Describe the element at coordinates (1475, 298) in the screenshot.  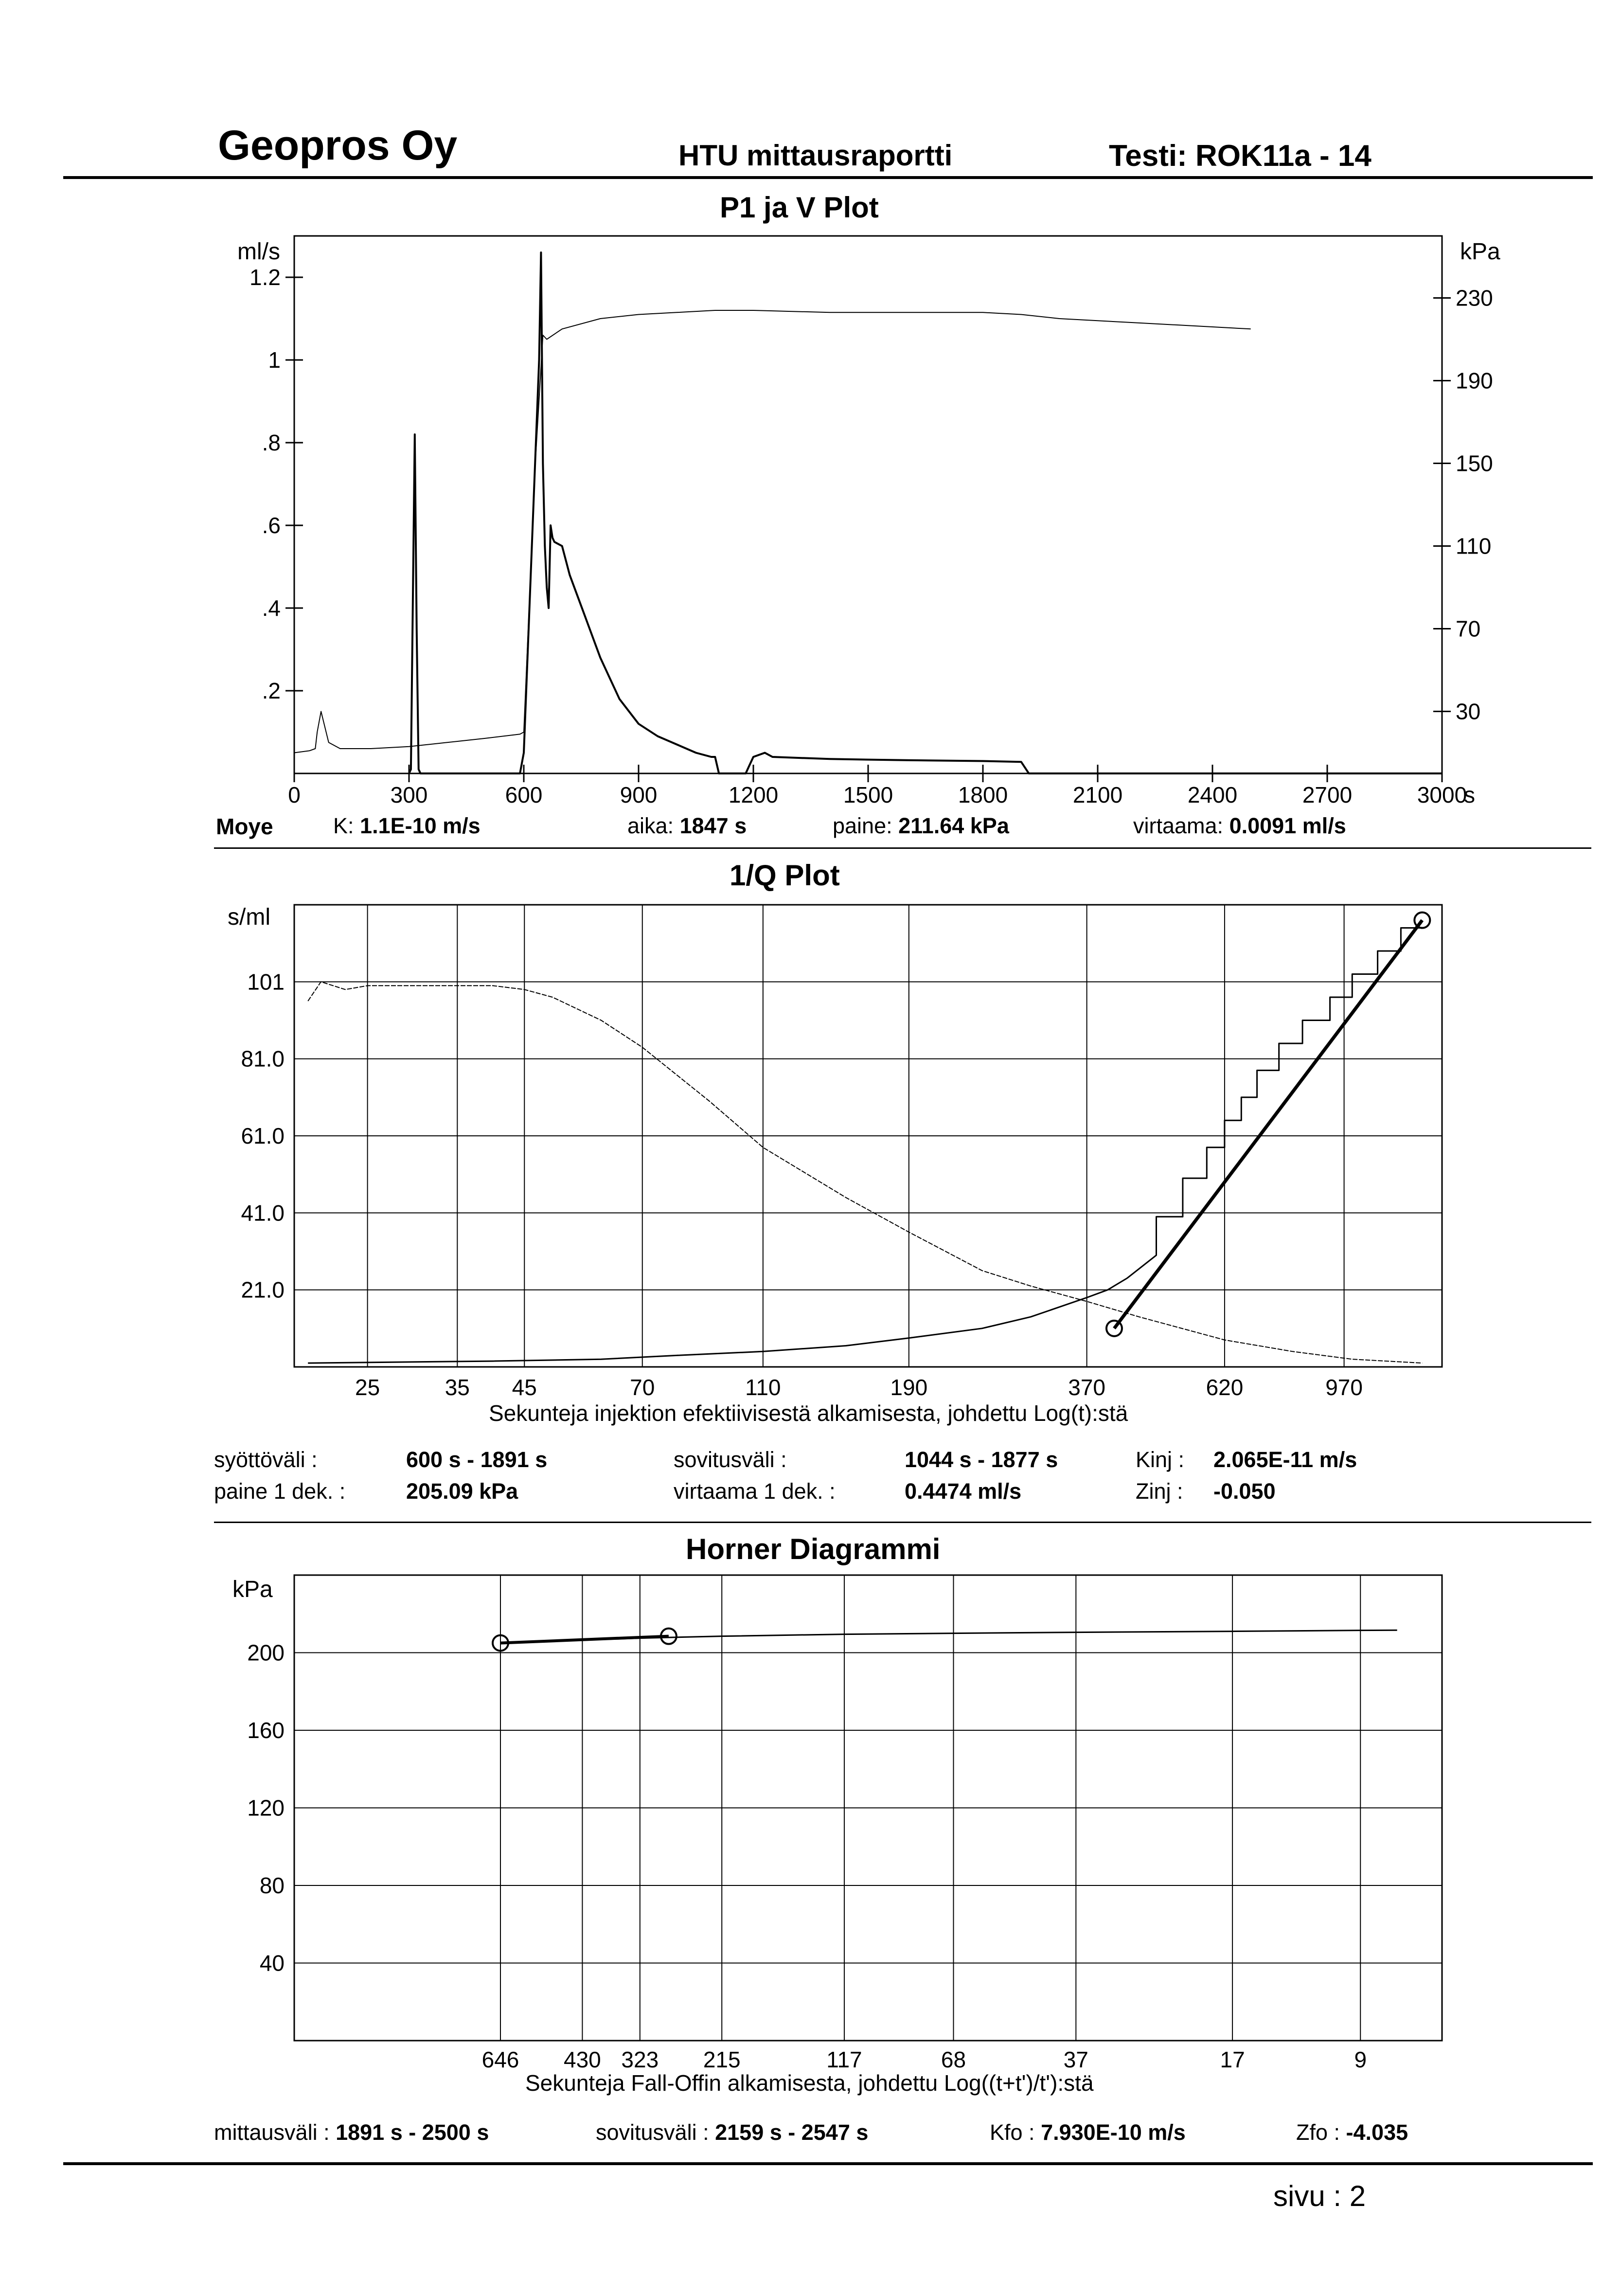
I see `plot1-y2tick-label: 230` at that location.